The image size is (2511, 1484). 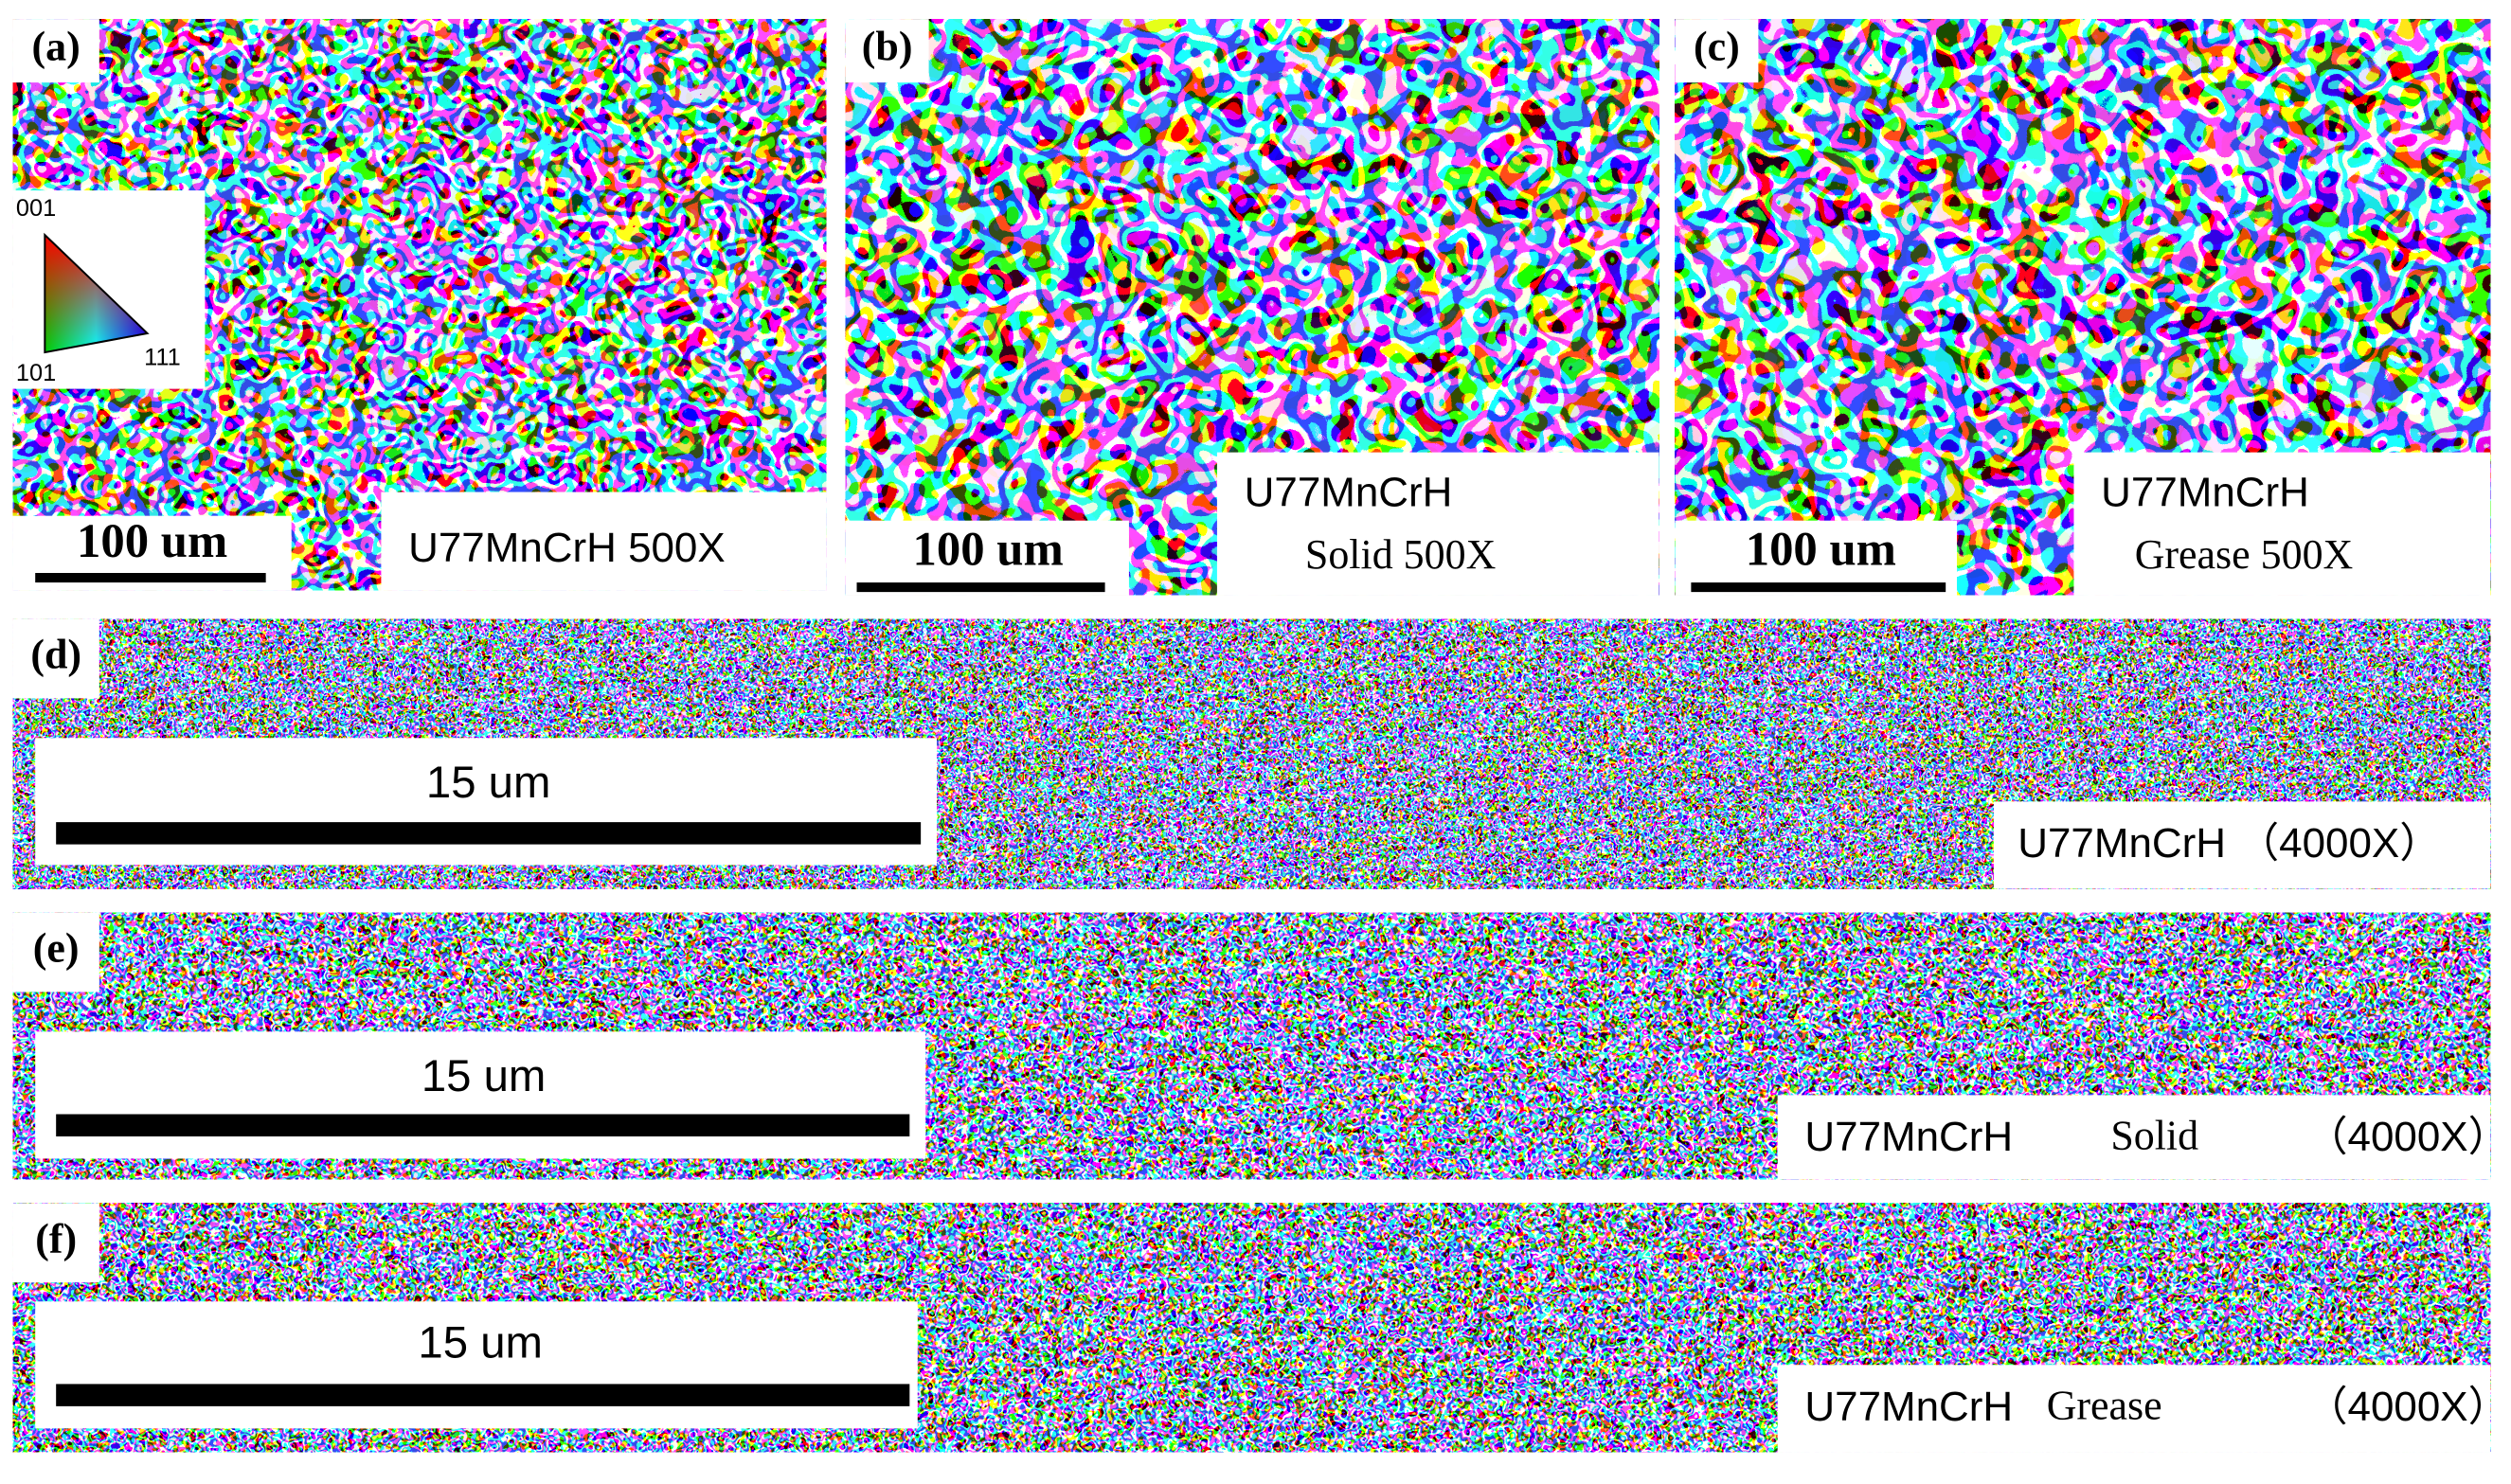 What do you see at coordinates (2154, 1135) in the screenshot?
I see `caption: Solid` at bounding box center [2154, 1135].